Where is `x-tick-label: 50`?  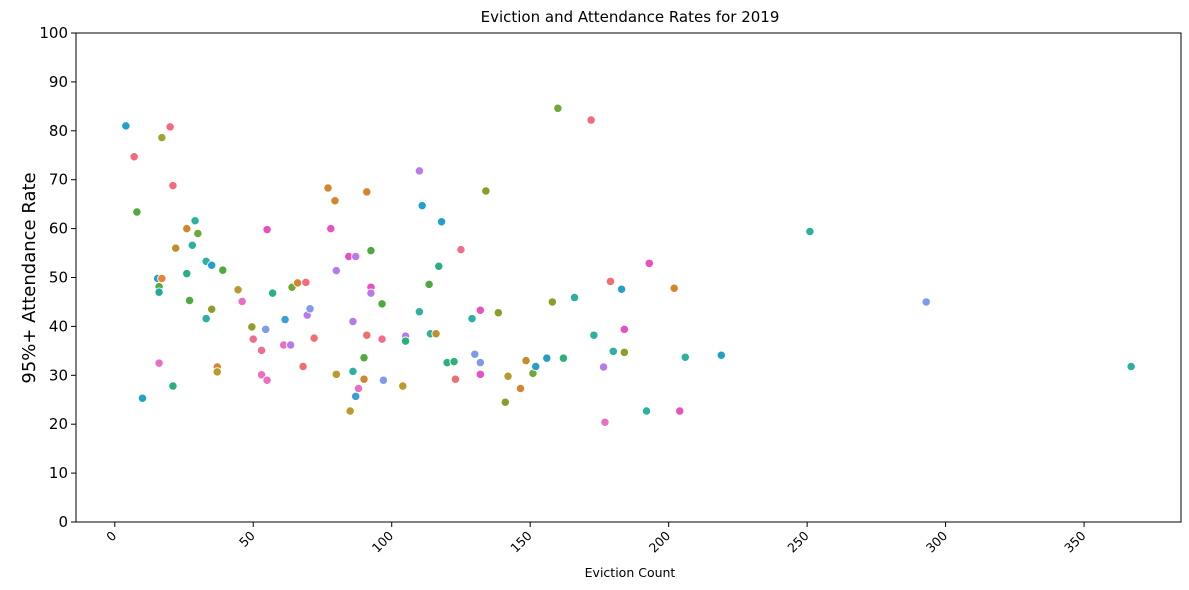 x-tick-label: 50 is located at coordinates (247, 539).